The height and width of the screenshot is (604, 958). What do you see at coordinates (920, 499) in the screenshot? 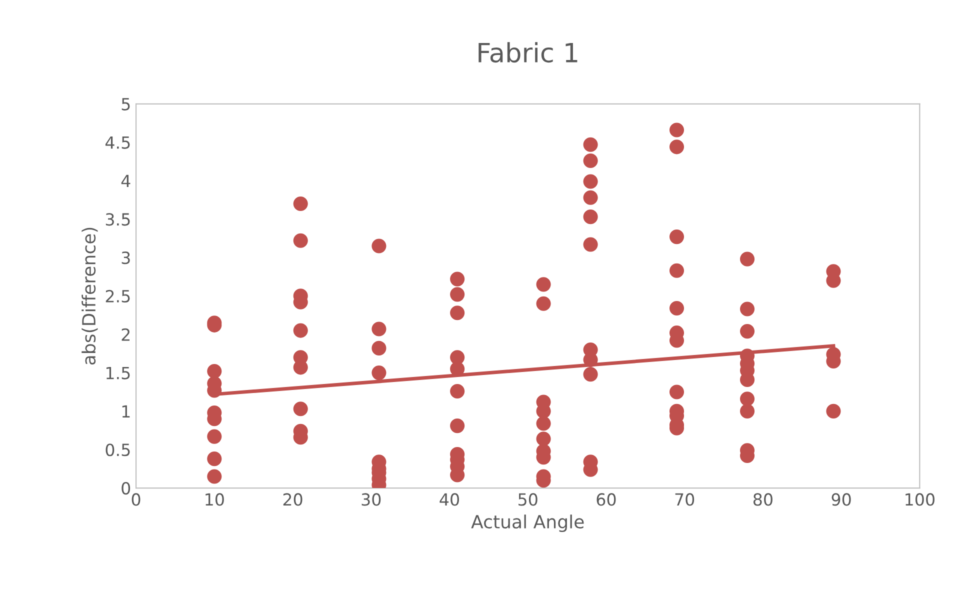
I see `x-tick-label: 100` at bounding box center [920, 499].